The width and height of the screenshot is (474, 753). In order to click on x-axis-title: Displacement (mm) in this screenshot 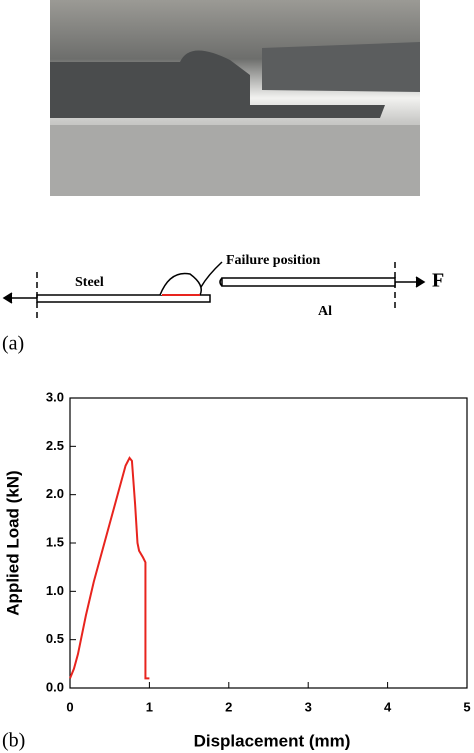, I will do `click(272, 740)`.